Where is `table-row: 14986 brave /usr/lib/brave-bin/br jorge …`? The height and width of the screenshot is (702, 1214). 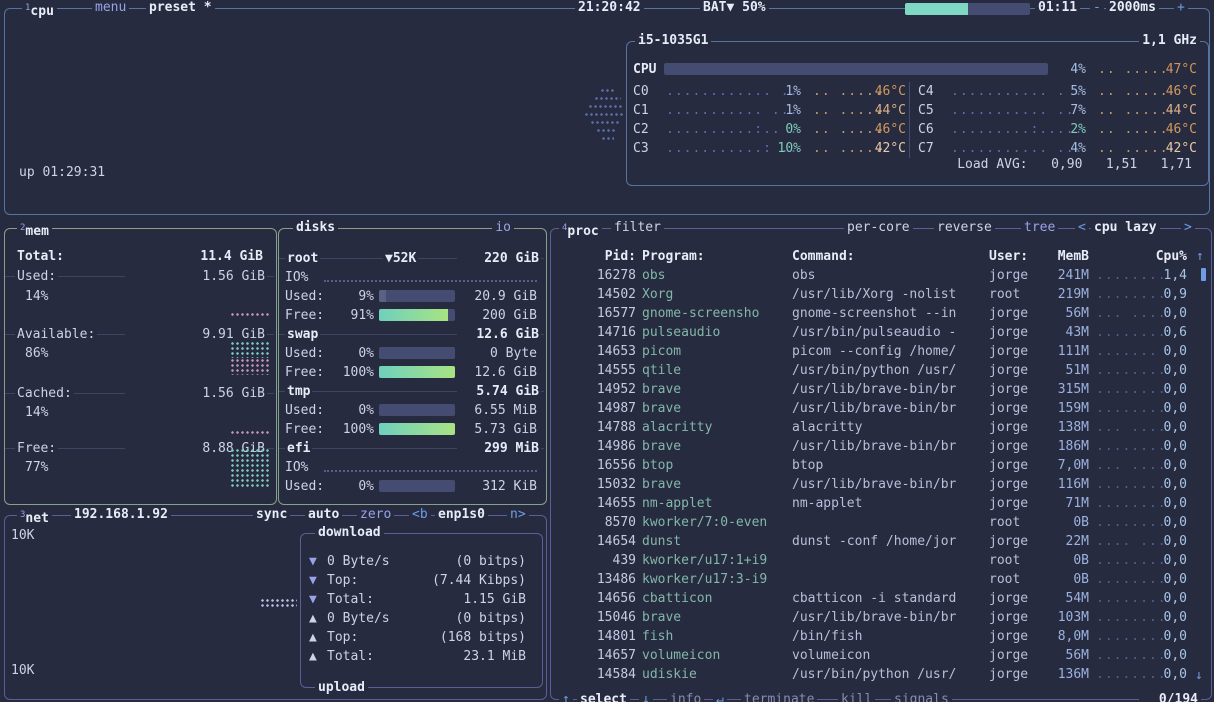 table-row: 14986 brave /usr/lib/brave-bin/br jorge … is located at coordinates (880, 446).